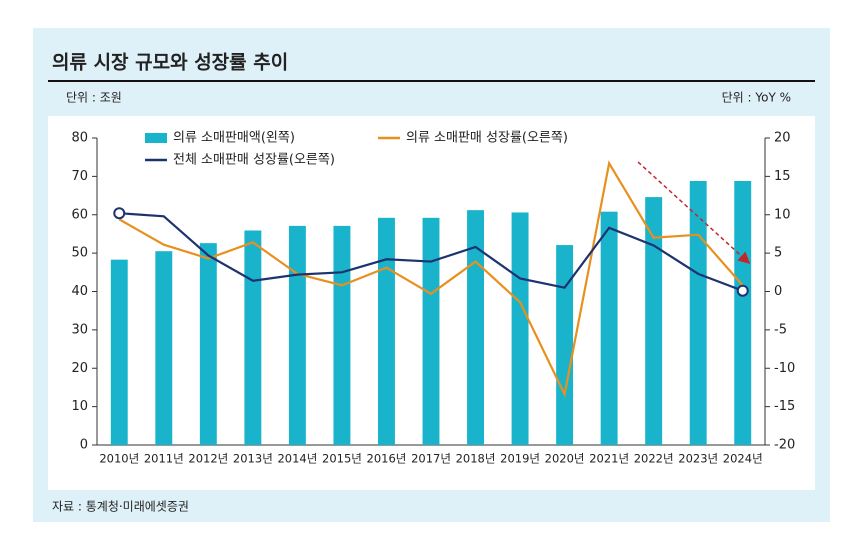 The image size is (860, 553). What do you see at coordinates (119, 459) in the screenshot?
I see `x-tick-label: 2010년` at bounding box center [119, 459].